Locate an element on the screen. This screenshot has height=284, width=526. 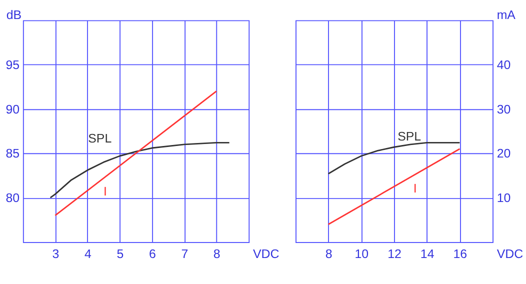
y-axis-title: dB is located at coordinates (14, 15).